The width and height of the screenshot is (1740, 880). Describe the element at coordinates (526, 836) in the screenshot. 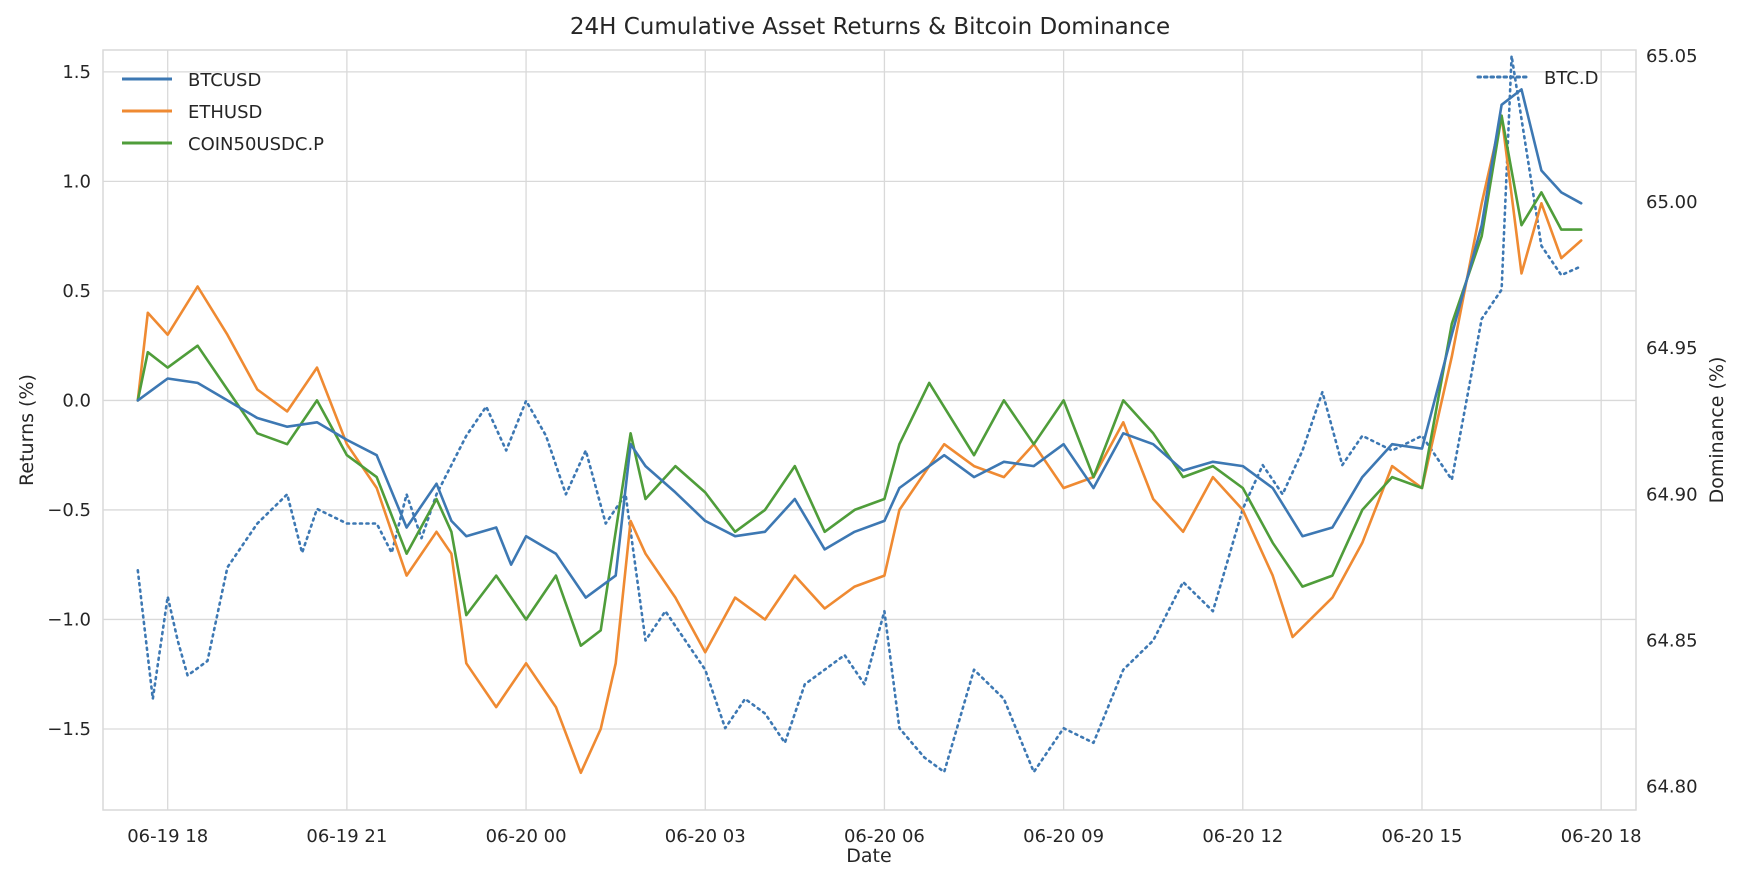

I see `x-tick-label: 06-20 00` at that location.